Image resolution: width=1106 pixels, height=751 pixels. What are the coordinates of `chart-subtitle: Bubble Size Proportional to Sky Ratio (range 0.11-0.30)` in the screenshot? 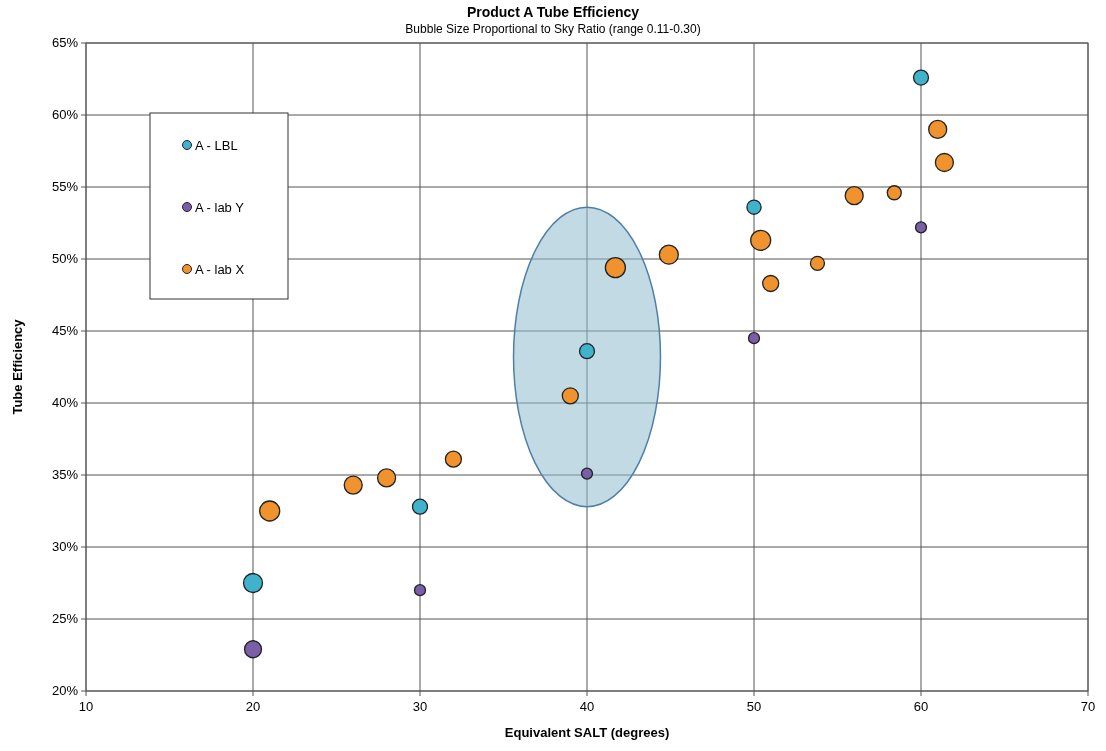 It's located at (553, 29).